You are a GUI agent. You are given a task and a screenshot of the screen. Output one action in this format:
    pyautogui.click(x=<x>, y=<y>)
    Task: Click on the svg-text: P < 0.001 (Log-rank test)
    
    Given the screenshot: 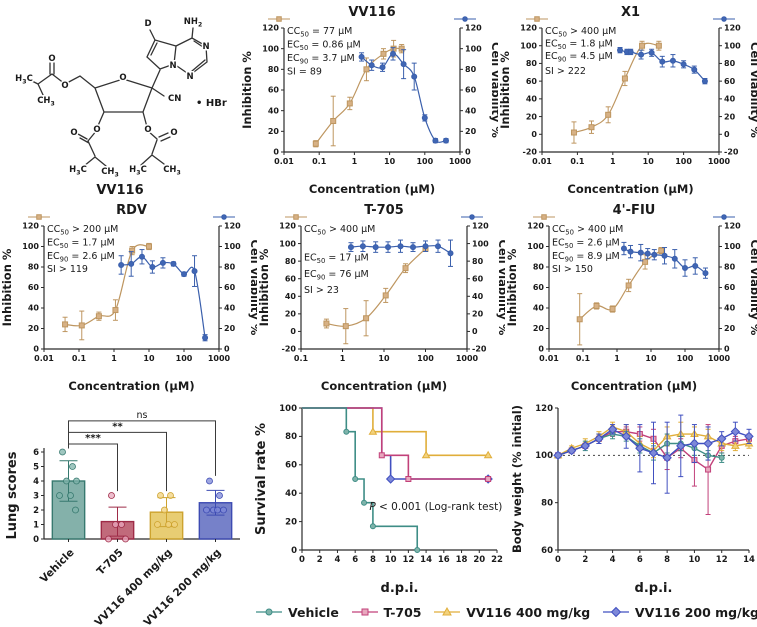 What is the action you would take?
    pyautogui.click(x=435, y=507)
    